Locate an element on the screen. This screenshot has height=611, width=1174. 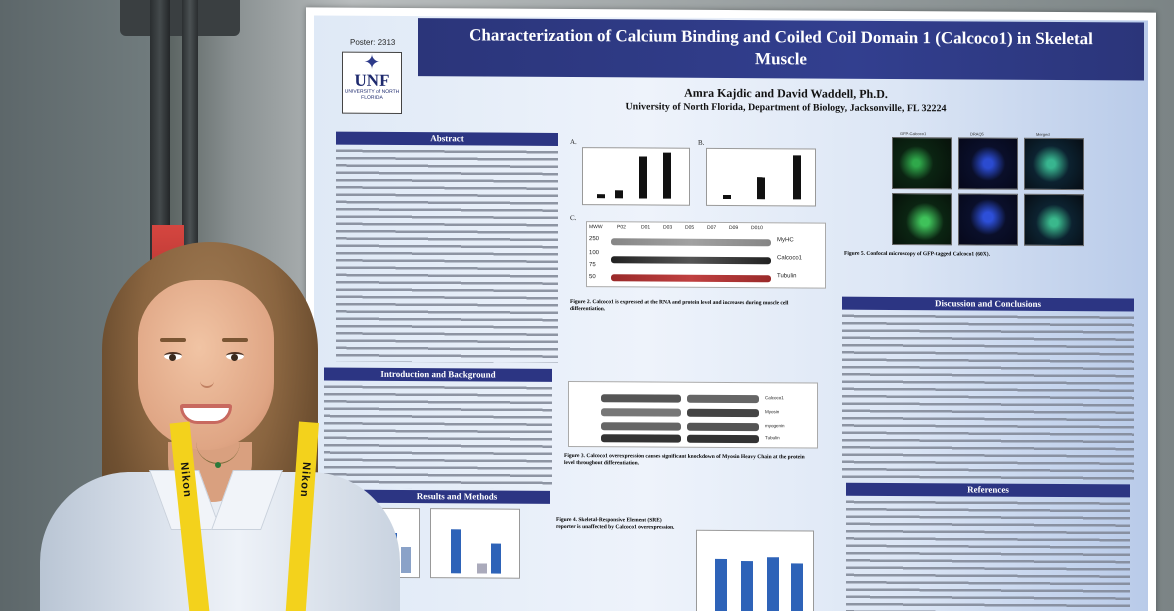
western-blot-2: Calcoco1 Myosin myogenin Tubulin is located at coordinates (693, 415).